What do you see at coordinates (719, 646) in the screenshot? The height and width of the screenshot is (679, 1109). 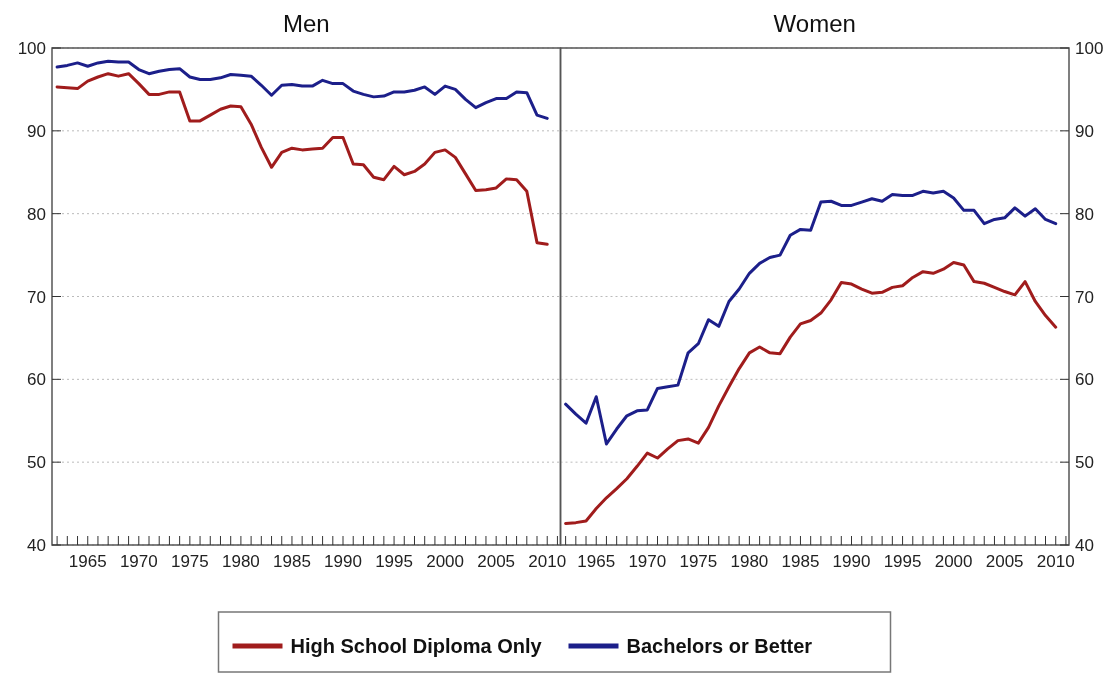 I see `legend-label: Bachelors or Better` at bounding box center [719, 646].